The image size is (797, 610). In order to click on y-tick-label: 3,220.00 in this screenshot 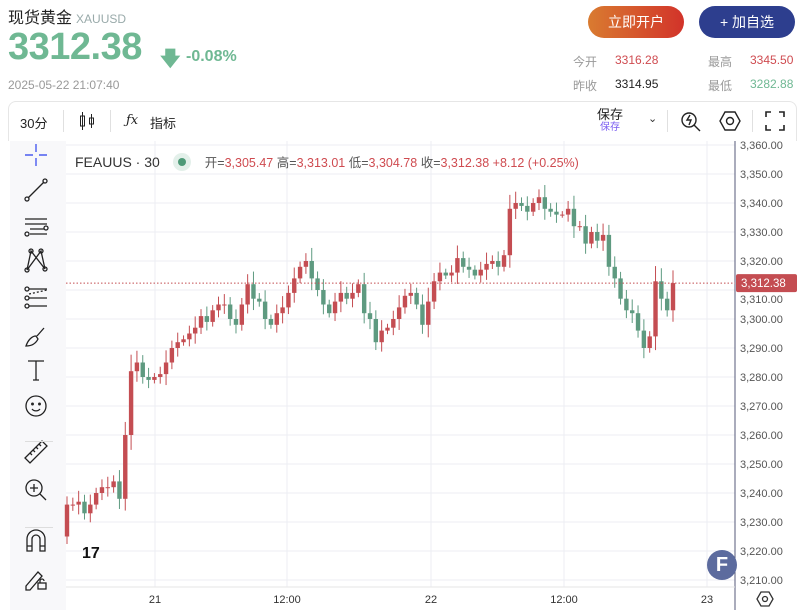, I will do `click(761, 552)`.